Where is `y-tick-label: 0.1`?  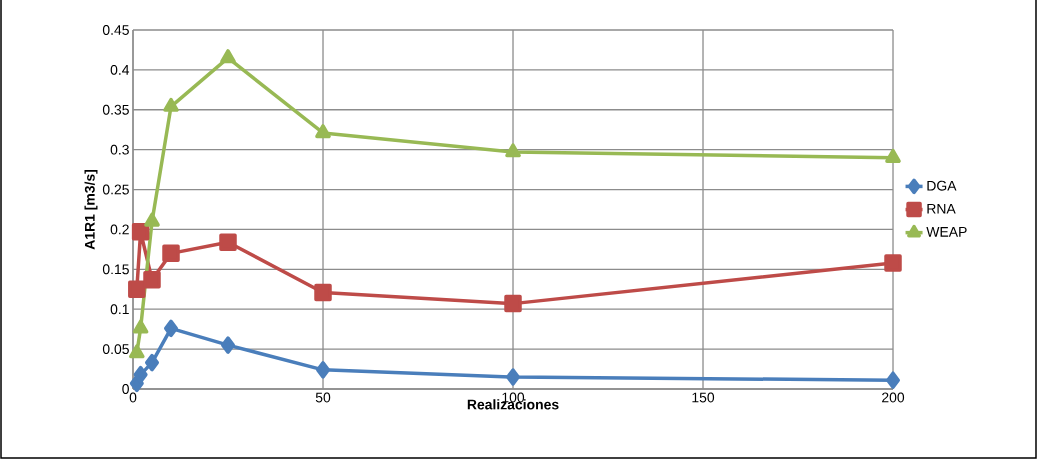 y-tick-label: 0.1 is located at coordinates (119, 309).